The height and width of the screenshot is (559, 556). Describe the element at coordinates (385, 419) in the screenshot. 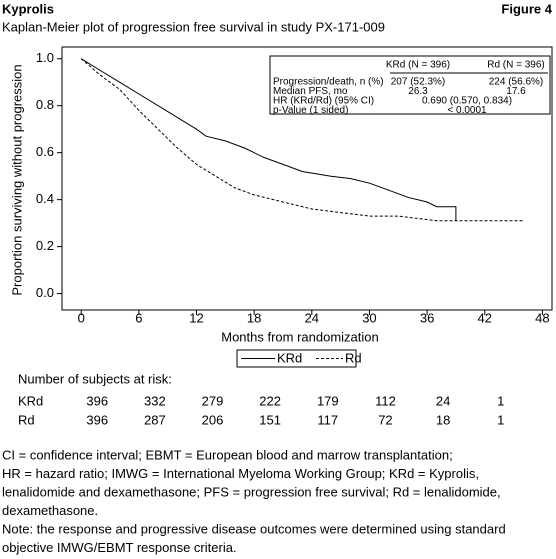

I see `at-risk-count: 72` at that location.